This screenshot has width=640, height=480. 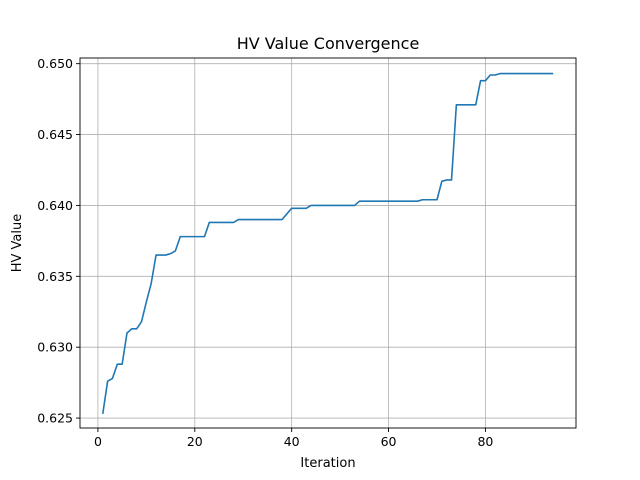 I want to click on y-tick-label: 0.640, so click(x=55, y=205).